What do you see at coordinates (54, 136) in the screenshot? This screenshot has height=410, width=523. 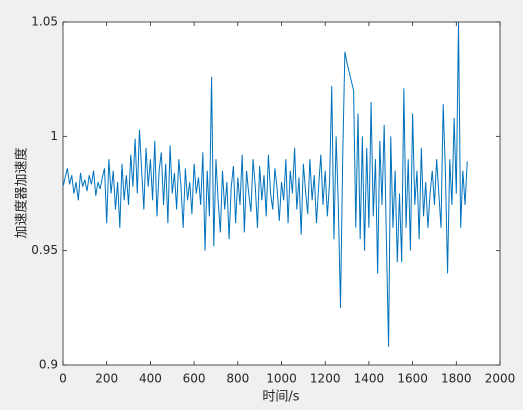 I see `y-tick-label: 1` at bounding box center [54, 136].